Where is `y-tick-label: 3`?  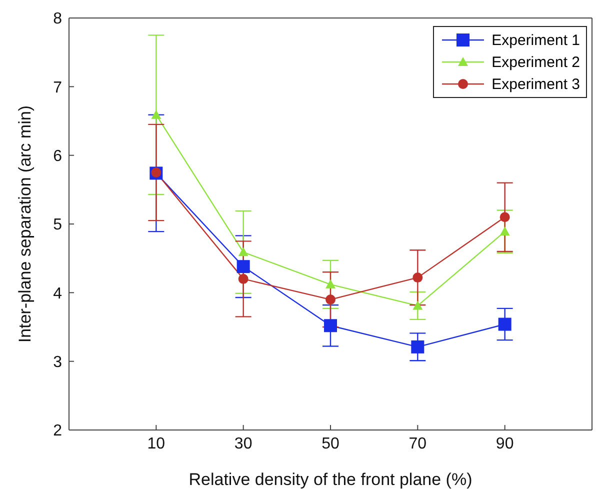
y-tick-label: 3 is located at coordinates (57, 363).